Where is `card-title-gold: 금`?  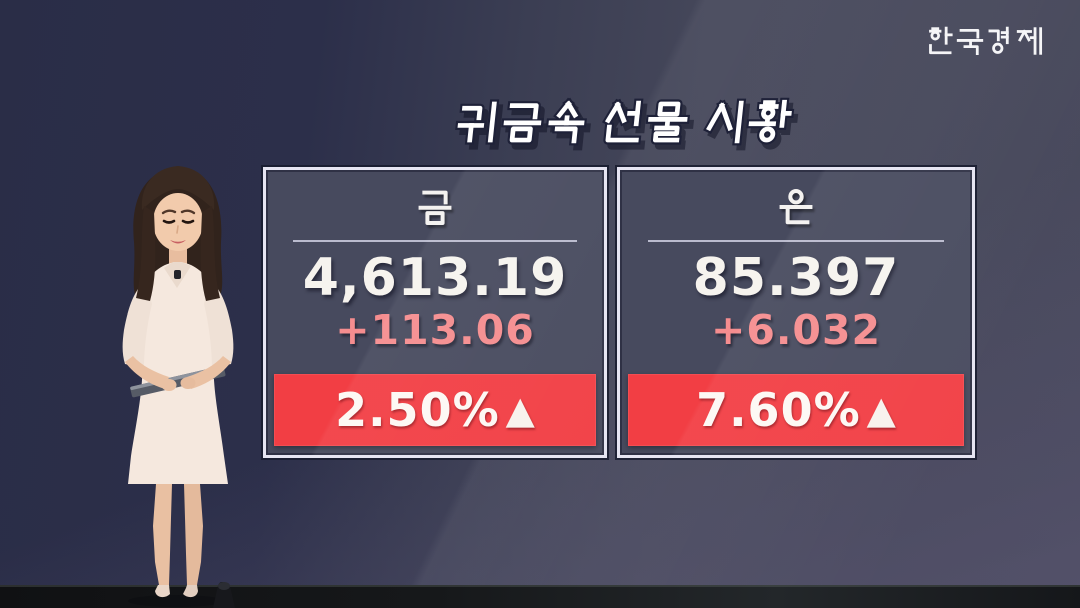
card-title-gold: 금 is located at coordinates (435, 203).